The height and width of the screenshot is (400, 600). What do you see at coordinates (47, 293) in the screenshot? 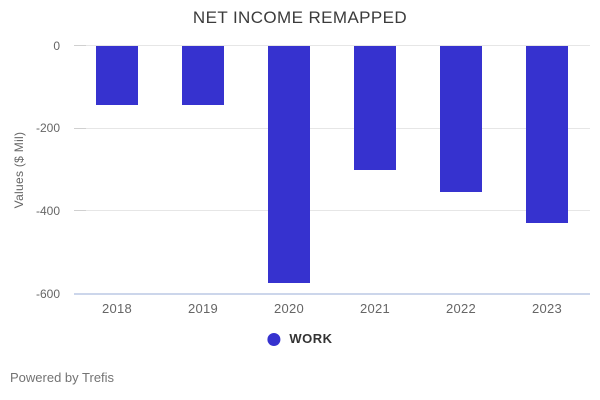
I see `y-tick-label: -600` at bounding box center [47, 293].